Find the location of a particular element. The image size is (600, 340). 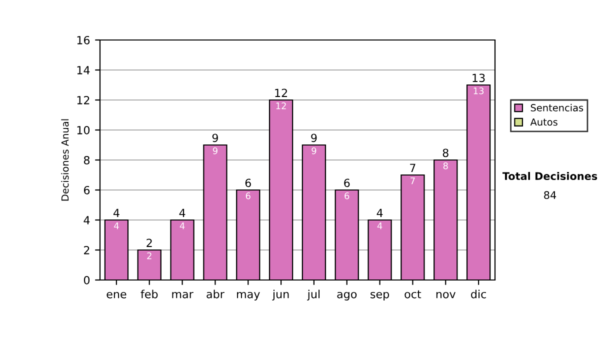

data-label: 12 is located at coordinates (281, 106).